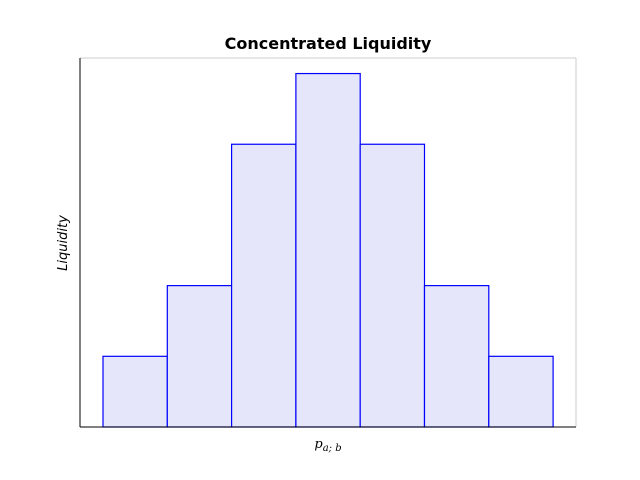 The width and height of the screenshot is (640, 480). I want to click on x-axis-label-subscript: a; b, so click(332, 448).